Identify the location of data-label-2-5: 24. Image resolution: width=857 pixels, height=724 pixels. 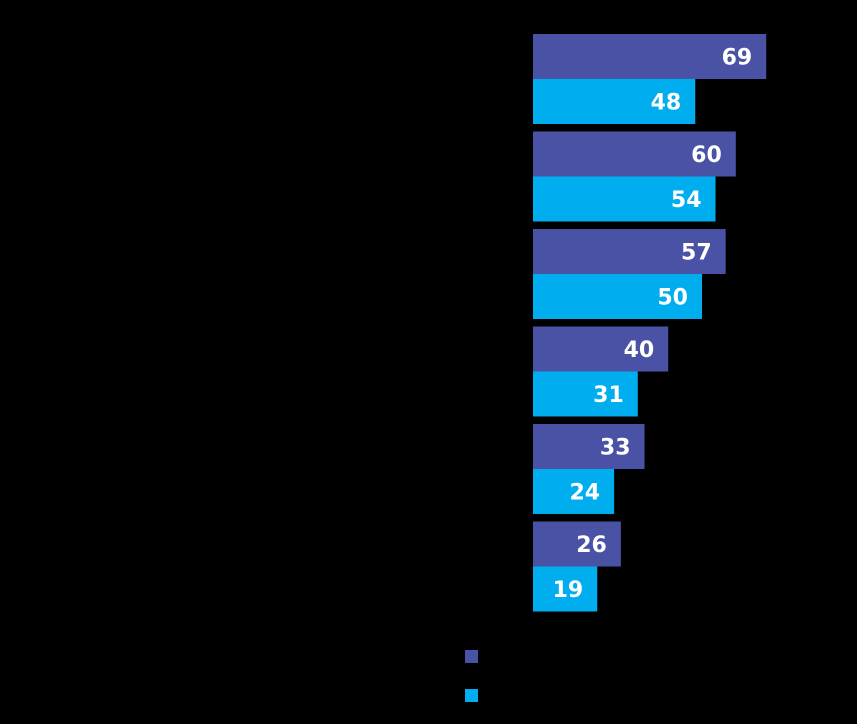
(584, 493).